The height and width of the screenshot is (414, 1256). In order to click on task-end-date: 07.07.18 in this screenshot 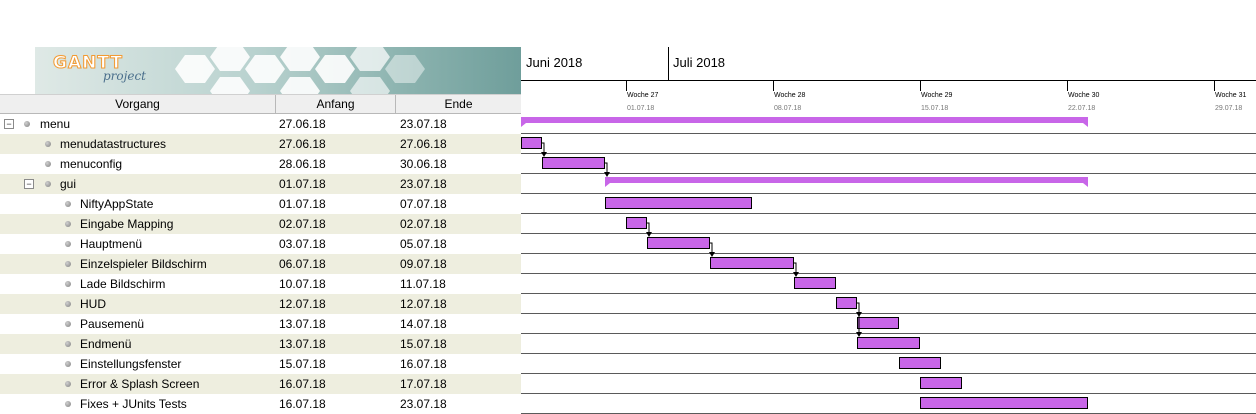, I will do `click(423, 204)`.